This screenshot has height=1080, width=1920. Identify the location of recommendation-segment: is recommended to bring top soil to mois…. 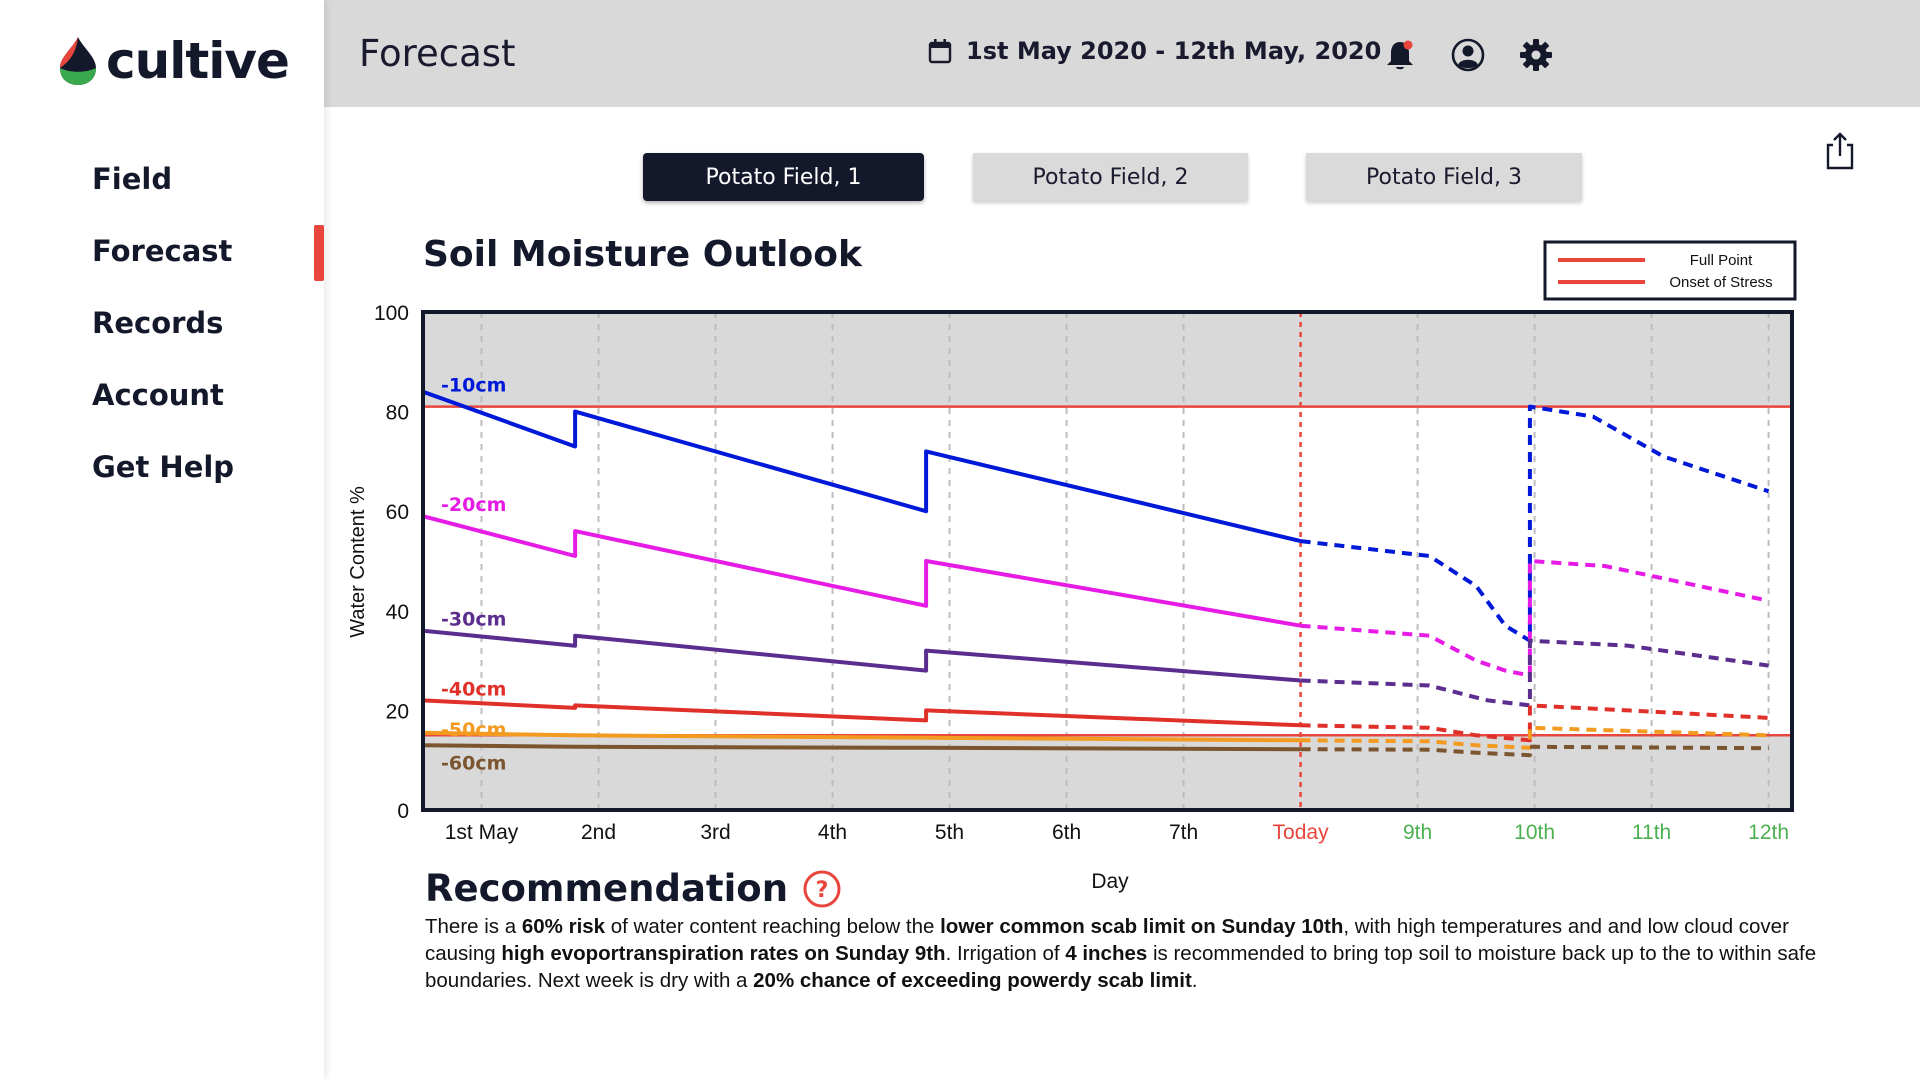
(1121, 967).